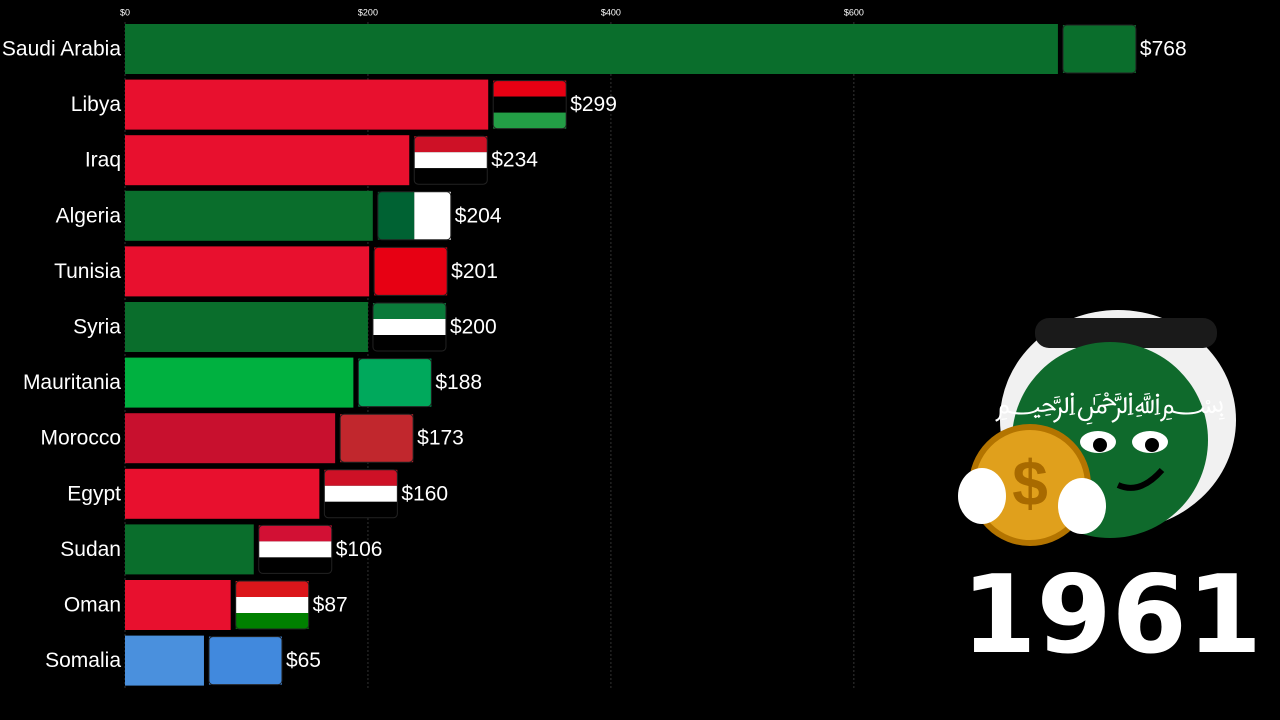 The height and width of the screenshot is (720, 1280). I want to click on value-label: $299, so click(593, 104).